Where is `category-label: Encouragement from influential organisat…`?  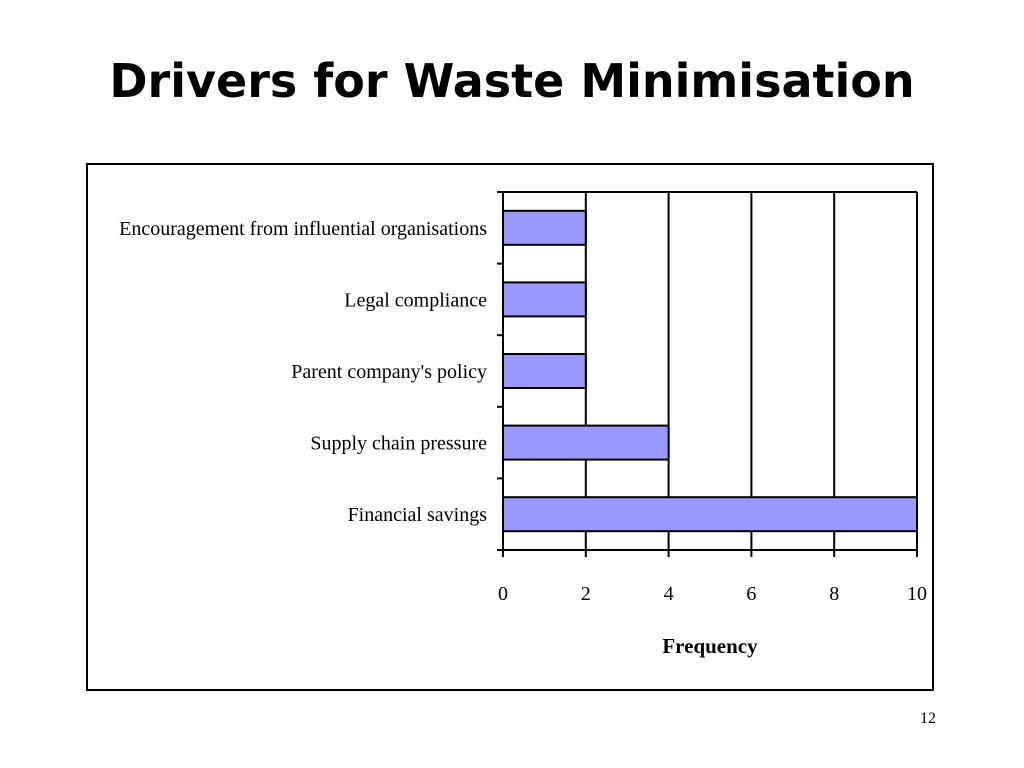 category-label: Encouragement from influential organisat… is located at coordinates (303, 229).